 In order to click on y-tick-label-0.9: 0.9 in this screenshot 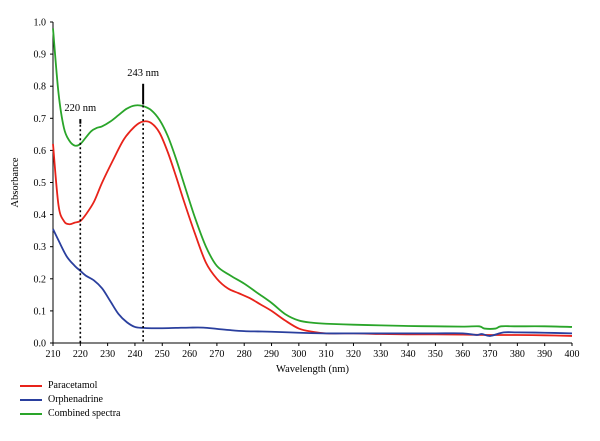, I will do `click(40, 55)`.